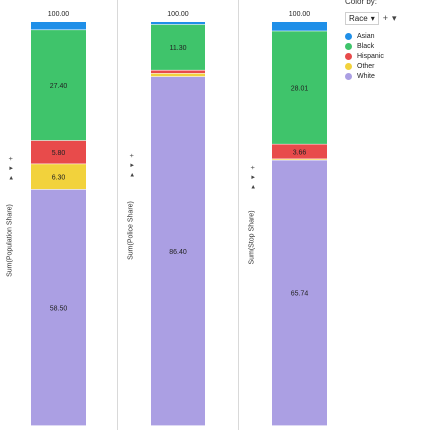 The width and height of the screenshot is (423, 430). Describe the element at coordinates (366, 76) in the screenshot. I see `legend-item-label: White` at that location.